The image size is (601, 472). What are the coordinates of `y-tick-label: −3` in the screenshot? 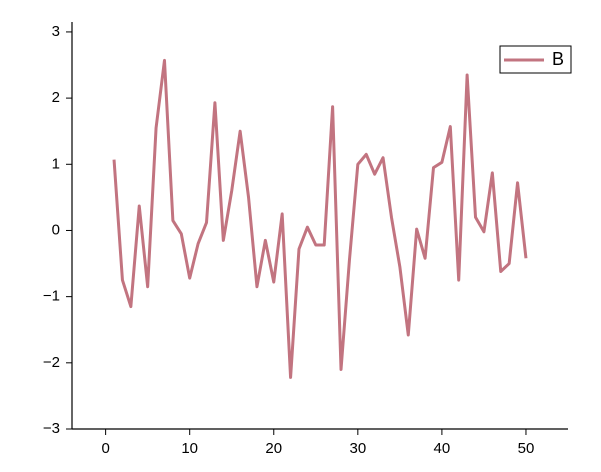 It's located at (51, 428).